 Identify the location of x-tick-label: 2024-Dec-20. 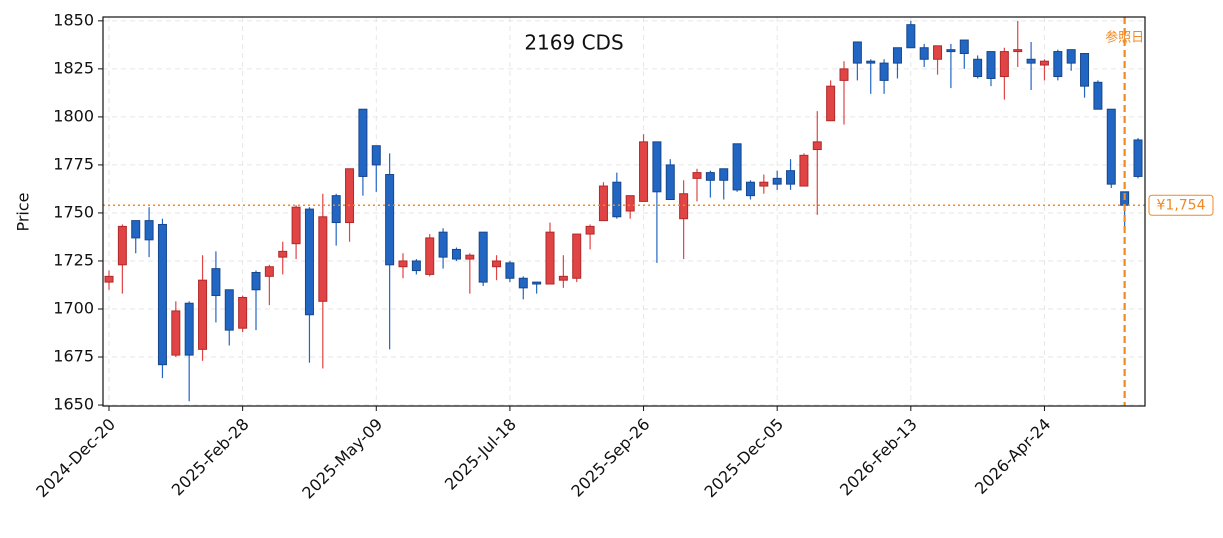
(75, 458).